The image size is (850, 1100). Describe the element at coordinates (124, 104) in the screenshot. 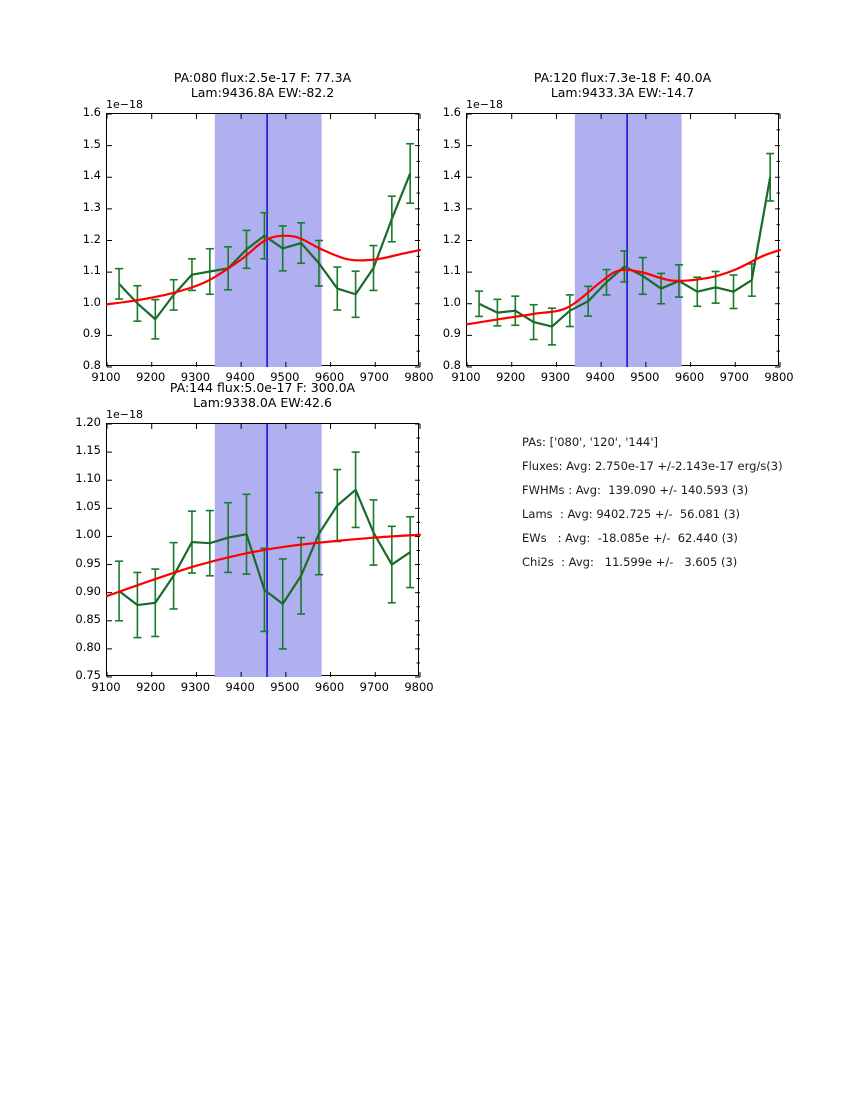

I see `panel-pa080-exponent: 1e−18` at that location.